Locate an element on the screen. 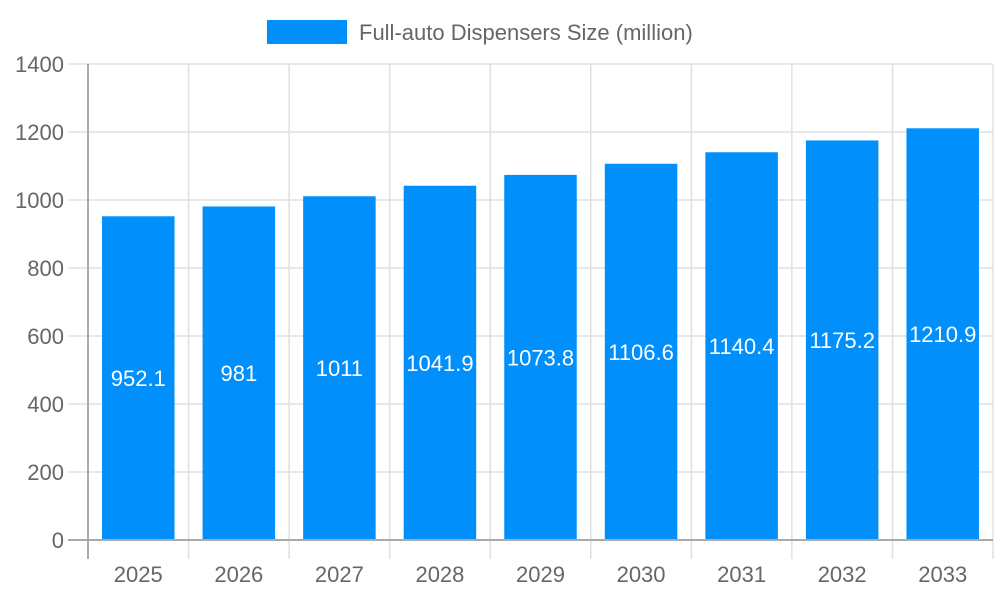 This screenshot has width=1000, height=600. data-label: 1140.4 is located at coordinates (742, 346).